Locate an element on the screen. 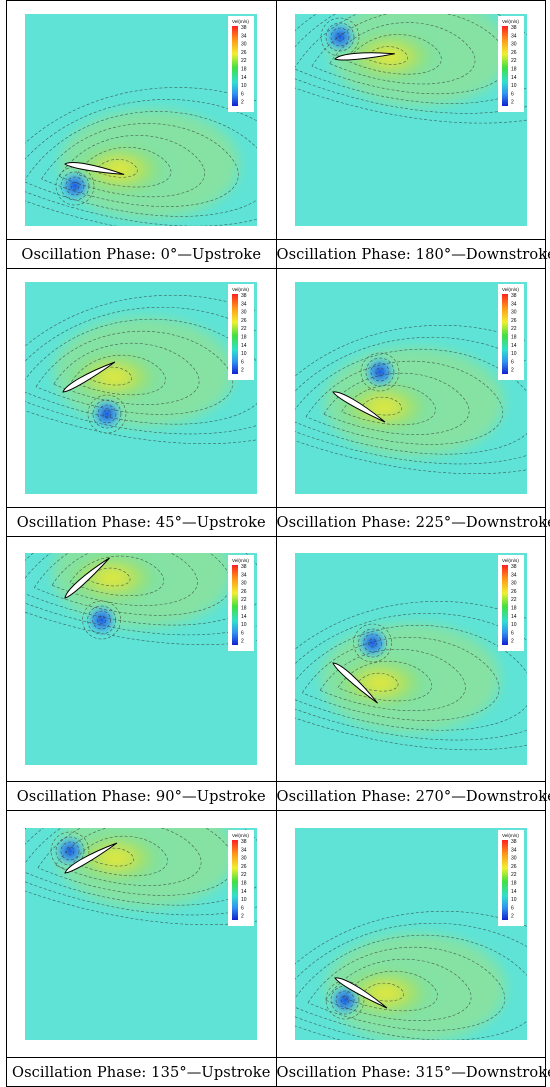 The height and width of the screenshot is (1087, 550). panel-caption: Oscillation Phase: 90°—Upstroke is located at coordinates (141, 796).